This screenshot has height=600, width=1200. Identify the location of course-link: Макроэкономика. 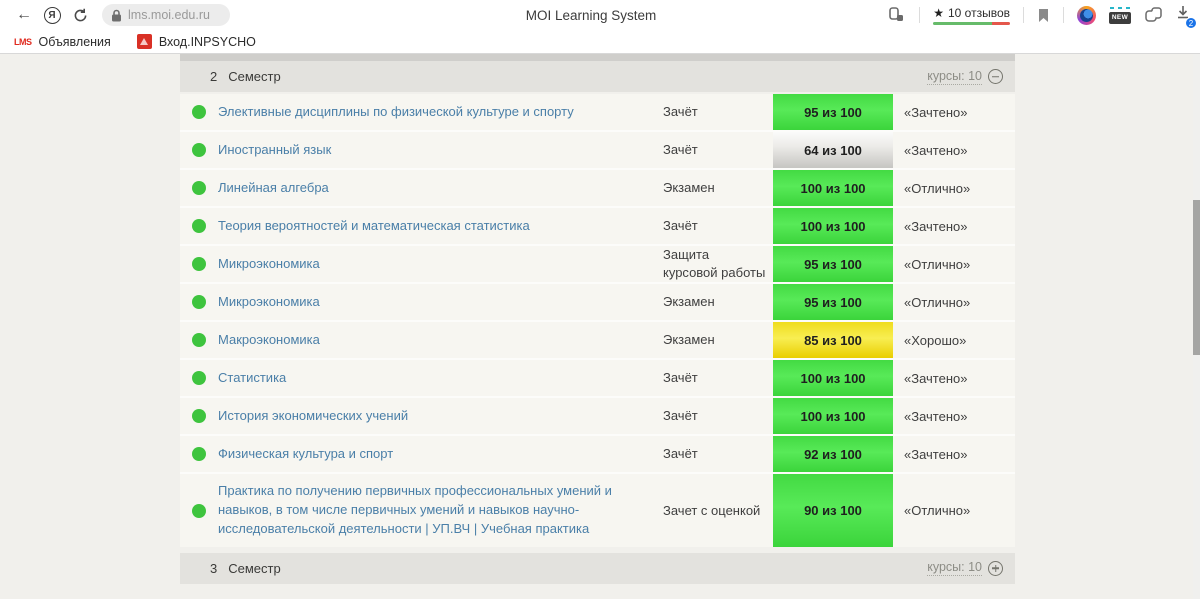
(269, 339).